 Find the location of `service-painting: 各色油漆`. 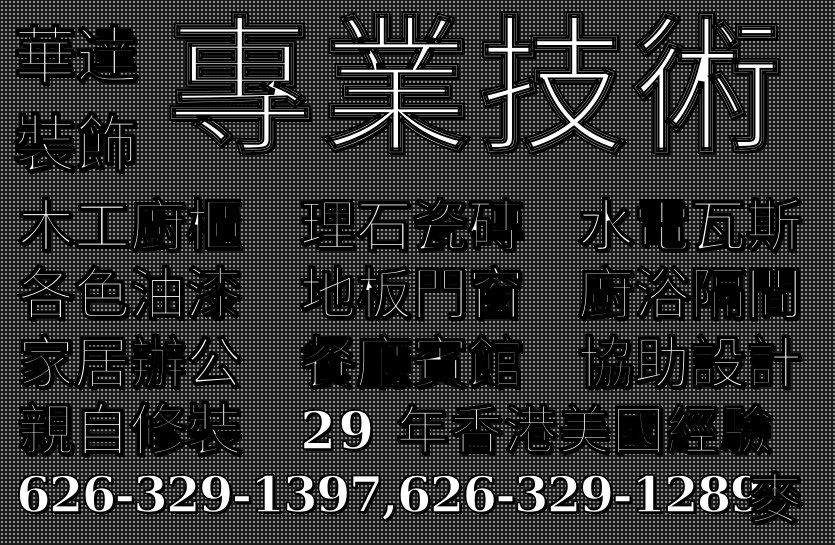

service-painting: 各色油漆 is located at coordinates (130, 295).